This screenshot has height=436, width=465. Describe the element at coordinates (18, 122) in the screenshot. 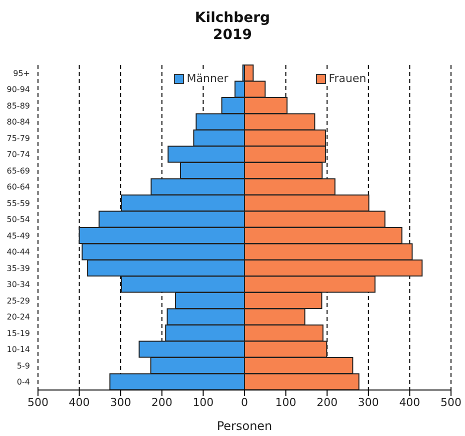

I see `y-tick-label: 80-84` at that location.